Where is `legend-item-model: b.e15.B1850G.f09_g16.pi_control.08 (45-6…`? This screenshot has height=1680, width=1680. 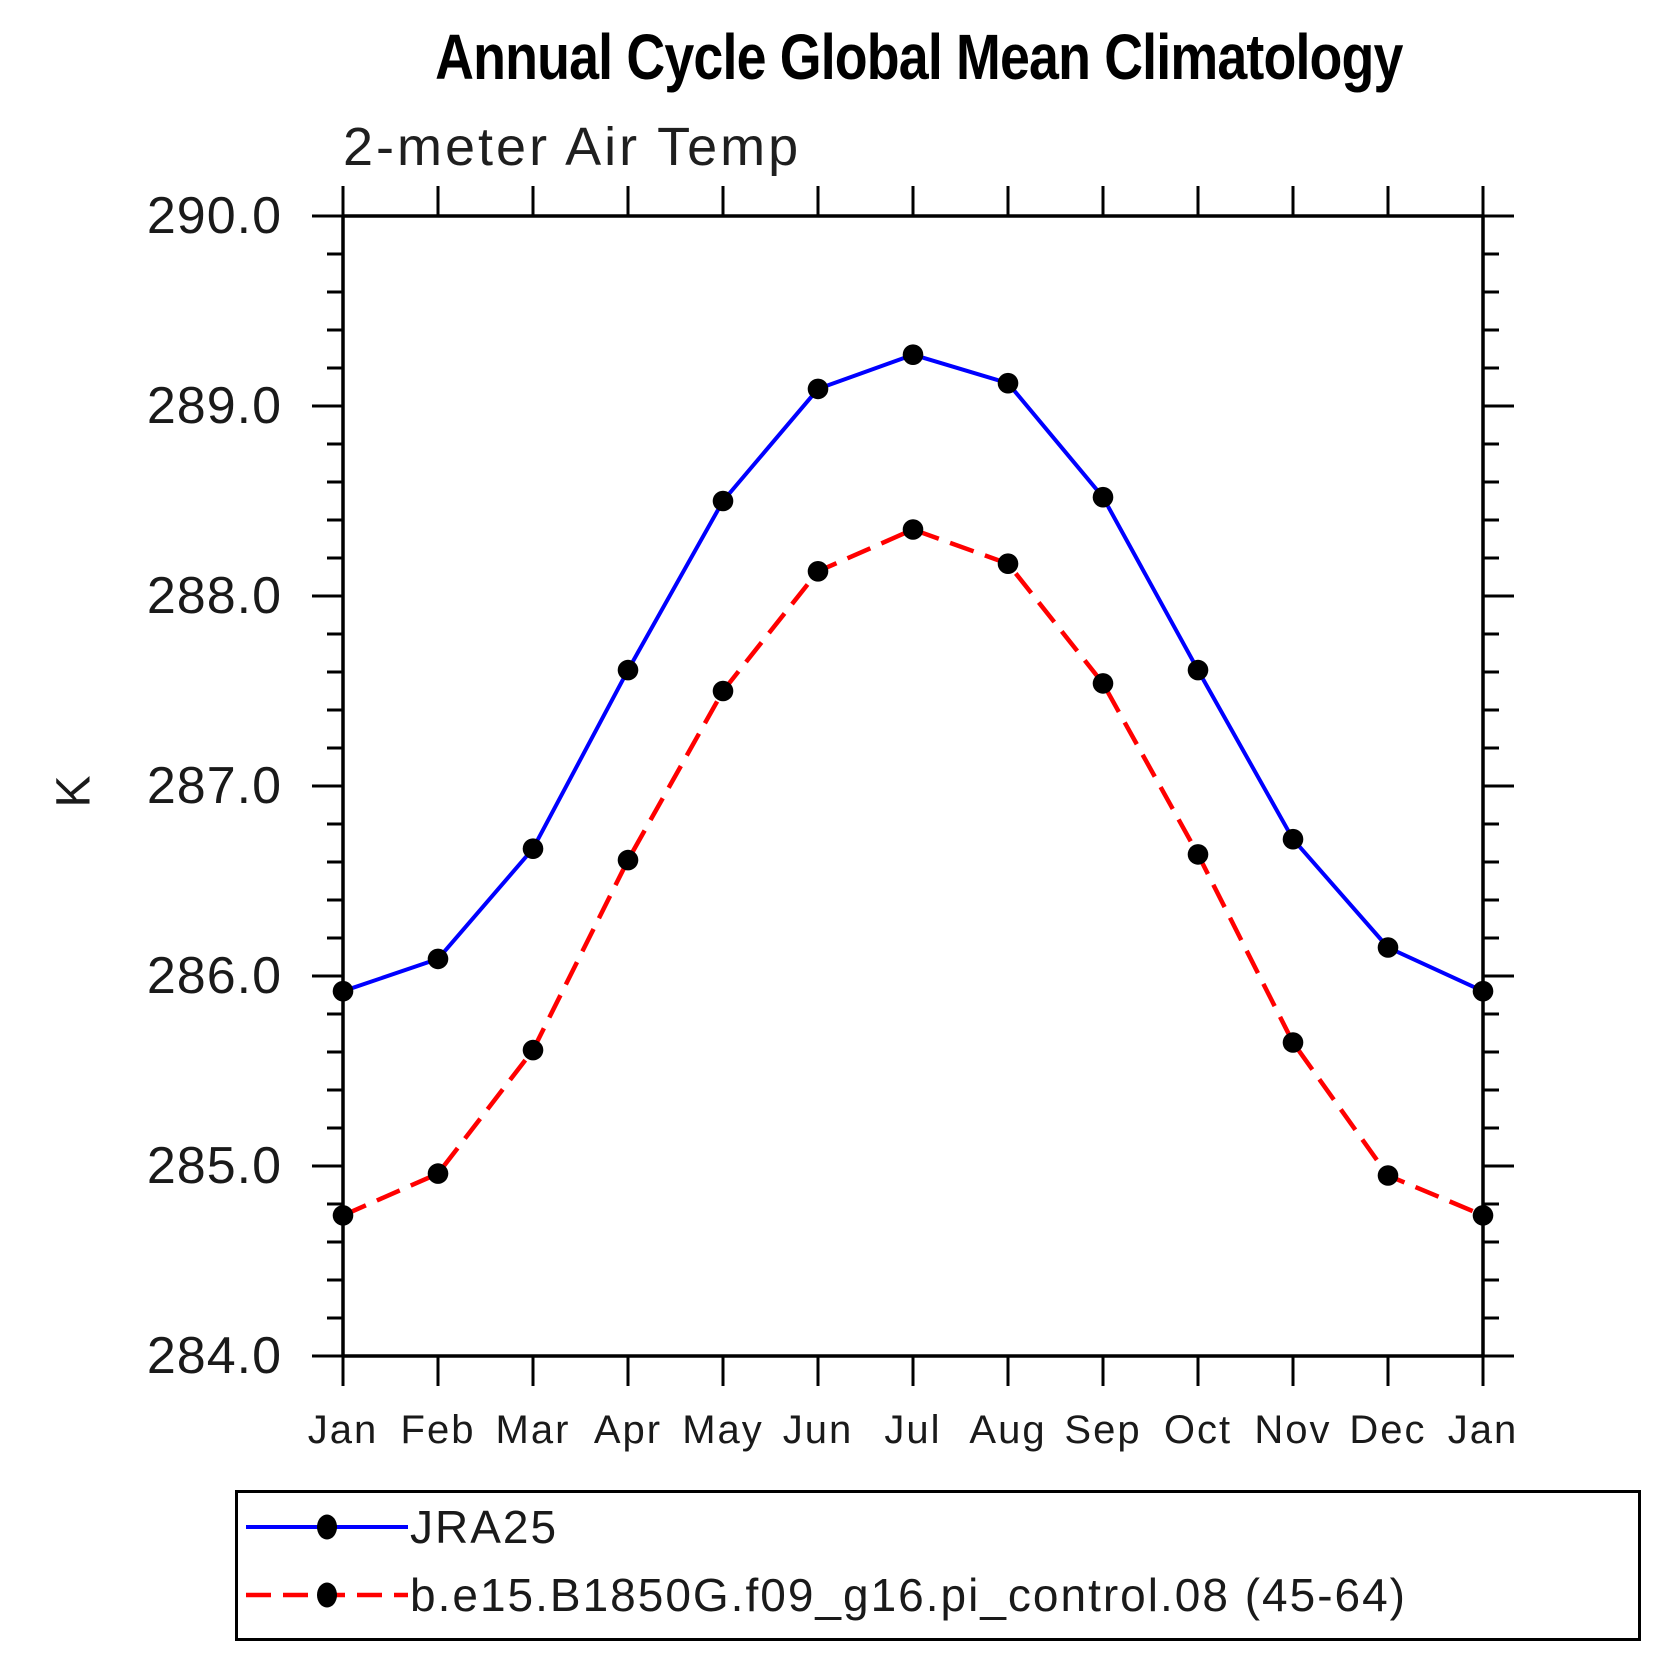 legend-item-model: b.e15.B1850G.f09_g16.pi_control.08 (45-6… is located at coordinates (825, 1595).